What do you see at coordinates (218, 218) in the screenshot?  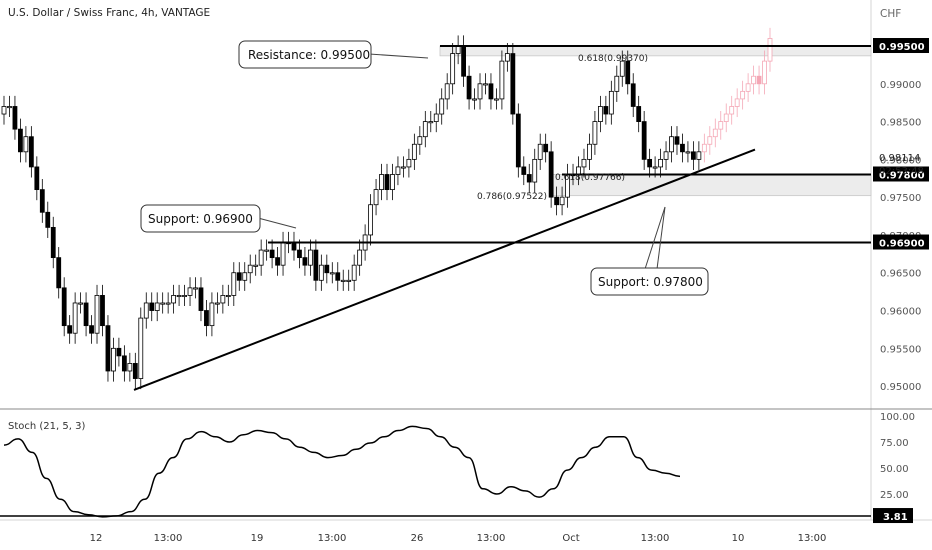 I see `callout-support-low: Support: 0.96900` at bounding box center [218, 218].